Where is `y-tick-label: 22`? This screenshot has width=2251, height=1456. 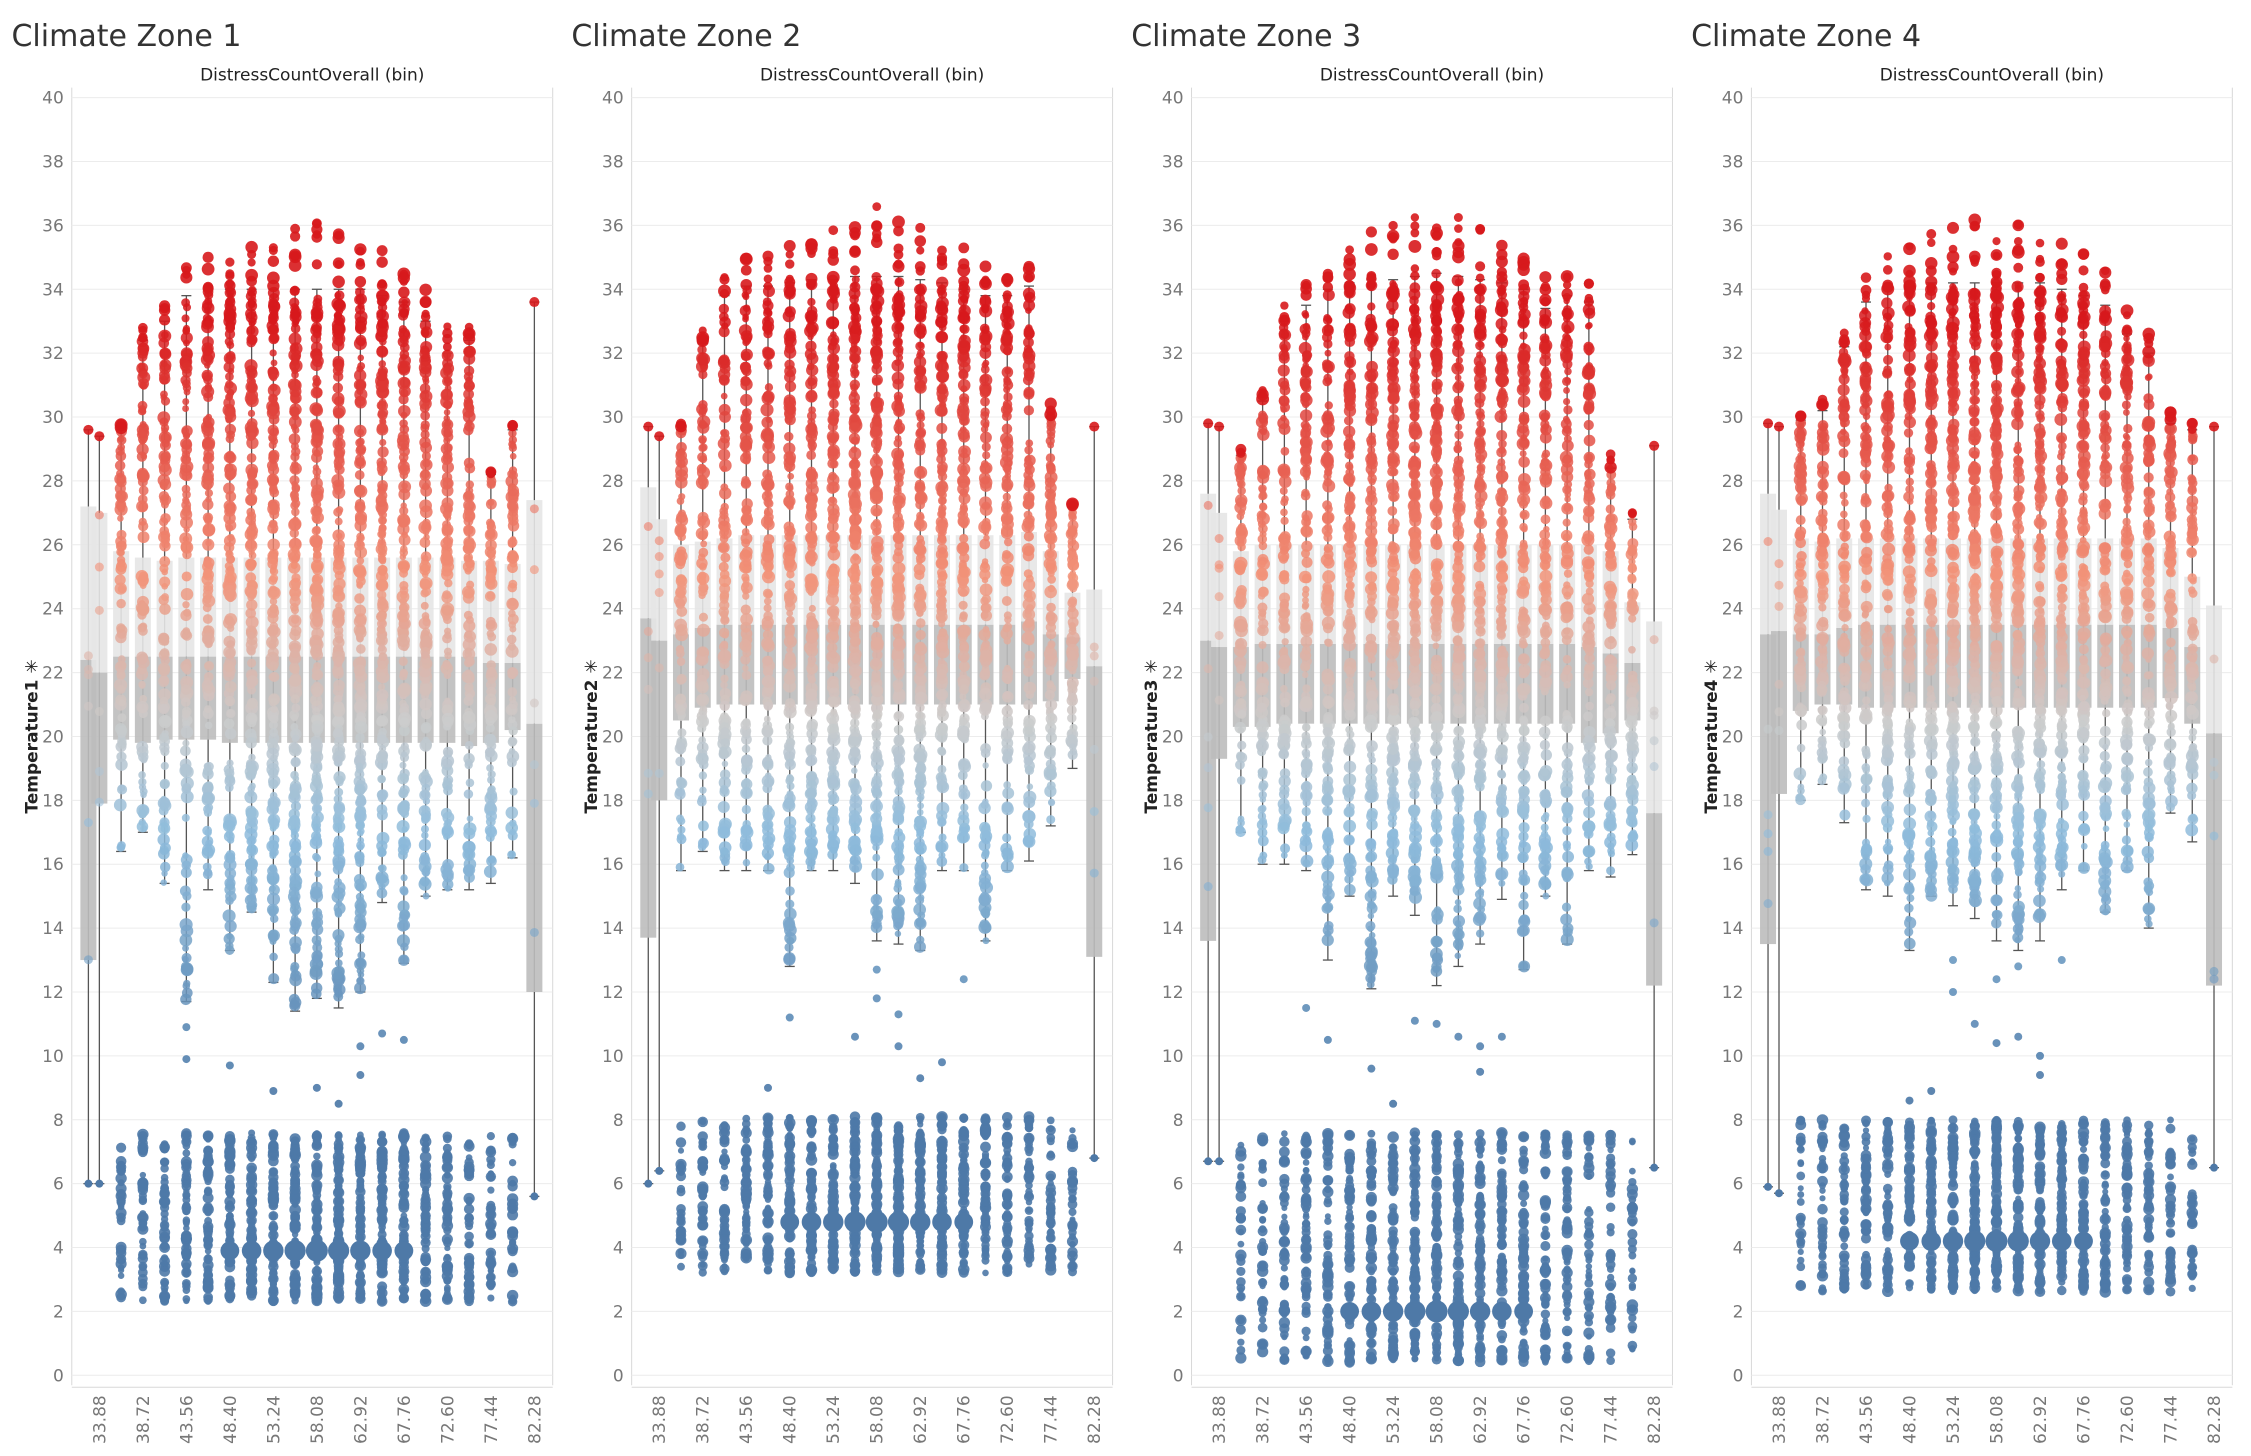 y-tick-label: 22 is located at coordinates (53, 674).